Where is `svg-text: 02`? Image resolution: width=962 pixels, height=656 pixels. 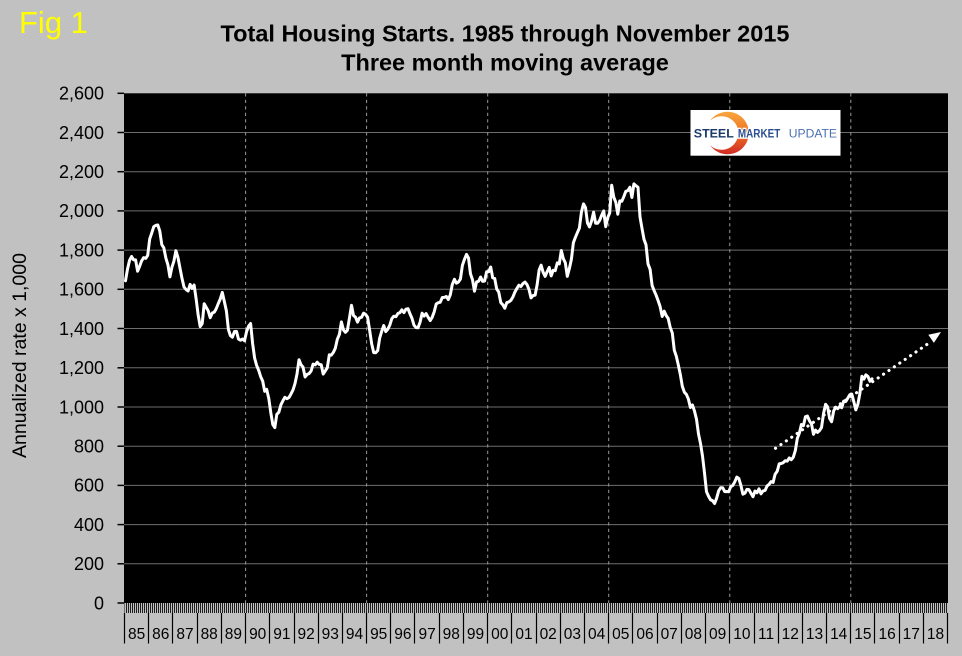
svg-text: 02 is located at coordinates (548, 634).